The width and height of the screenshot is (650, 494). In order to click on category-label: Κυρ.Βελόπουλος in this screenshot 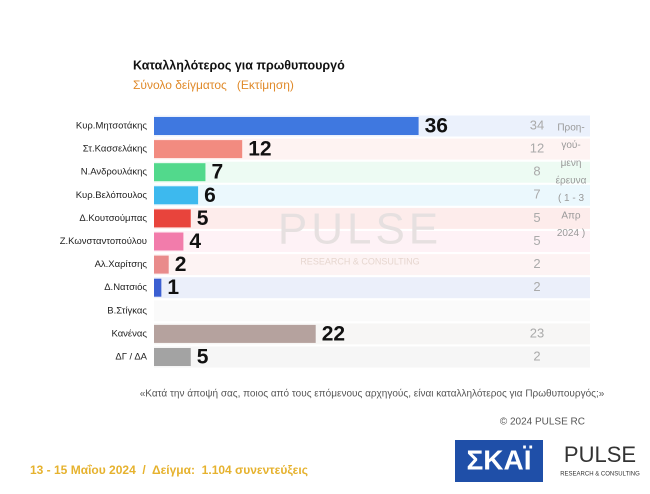, I will do `click(112, 195)`.